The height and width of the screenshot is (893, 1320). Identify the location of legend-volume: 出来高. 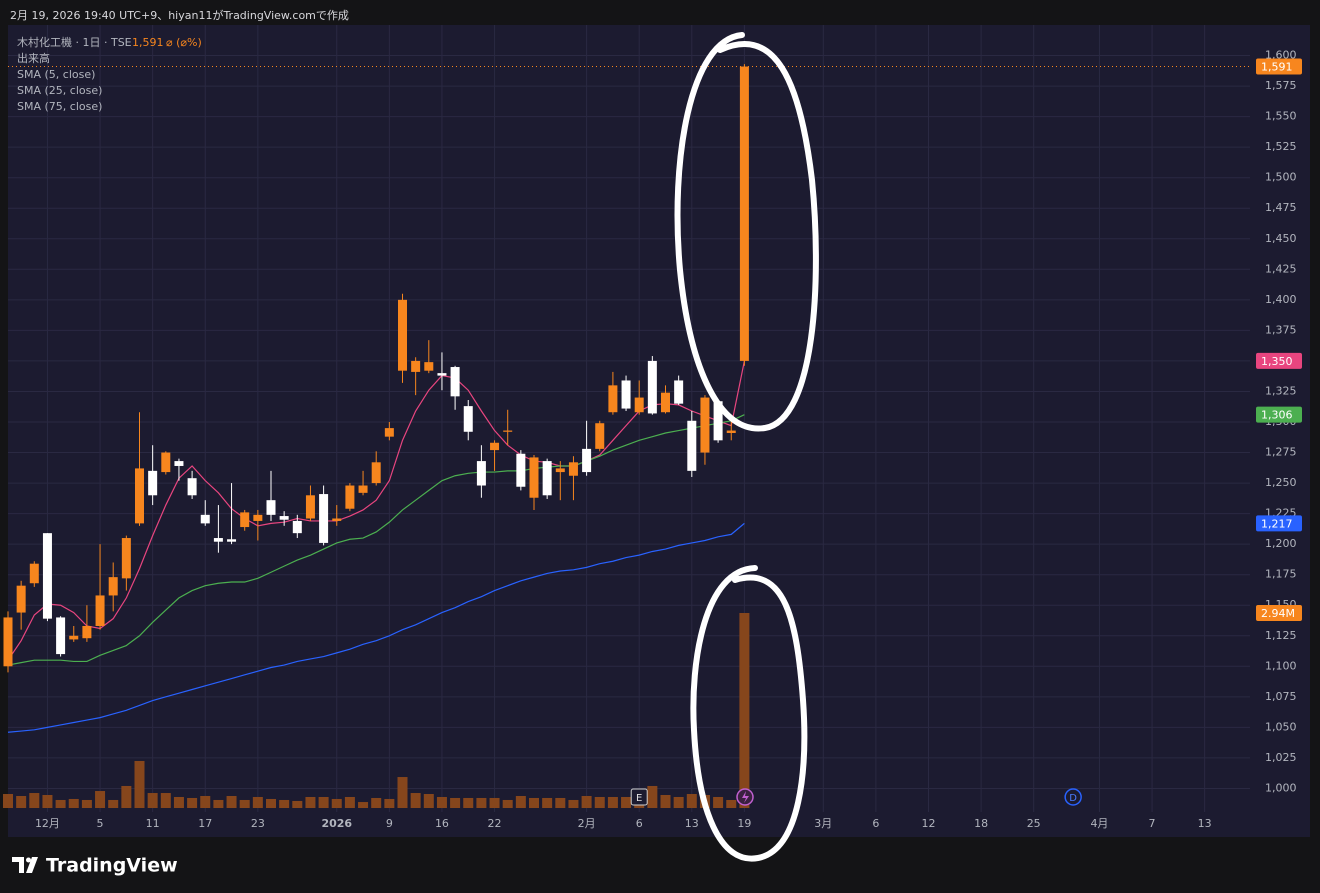
(33, 58).